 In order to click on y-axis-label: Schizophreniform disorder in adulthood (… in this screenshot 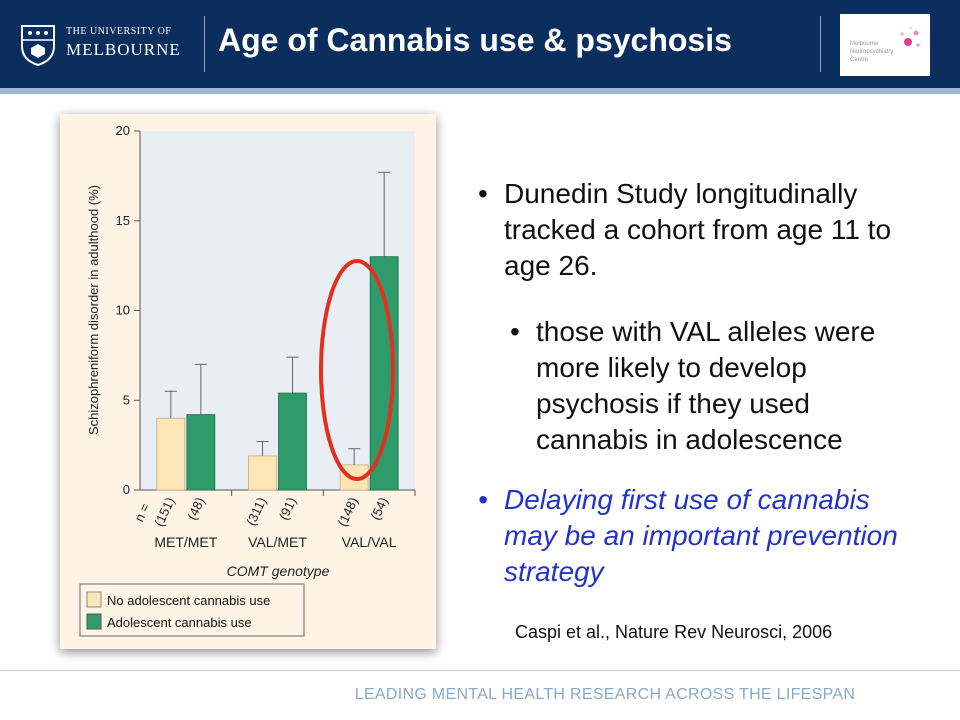, I will do `click(93, 310)`.